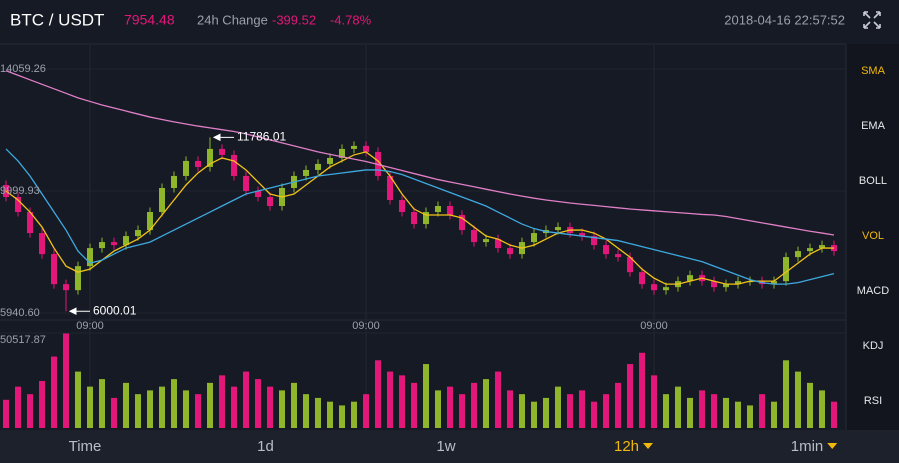 This screenshot has height=463, width=899. What do you see at coordinates (873, 346) in the screenshot?
I see `indicator: KDJ` at bounding box center [873, 346].